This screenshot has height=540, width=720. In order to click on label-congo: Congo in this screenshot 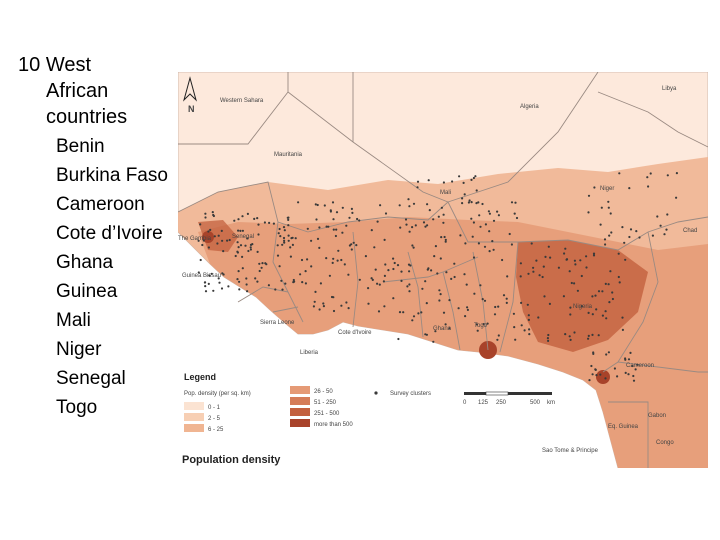, I will do `click(665, 443)`.